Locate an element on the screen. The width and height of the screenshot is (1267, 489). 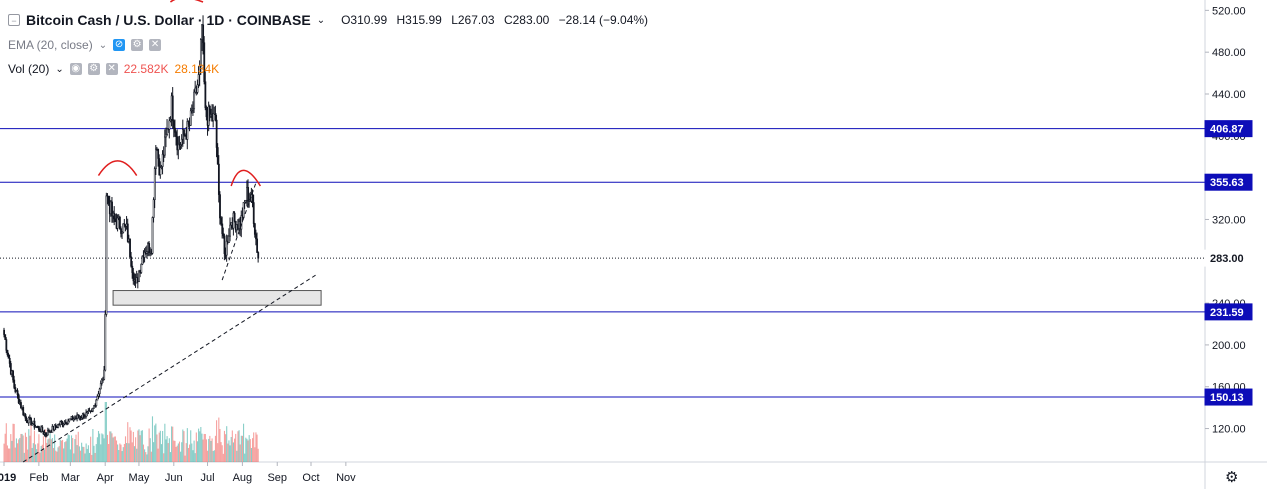
ema-legend: EMA (20, close) ⌄ ⊘ ⚙ ✕ is located at coordinates (85, 45).